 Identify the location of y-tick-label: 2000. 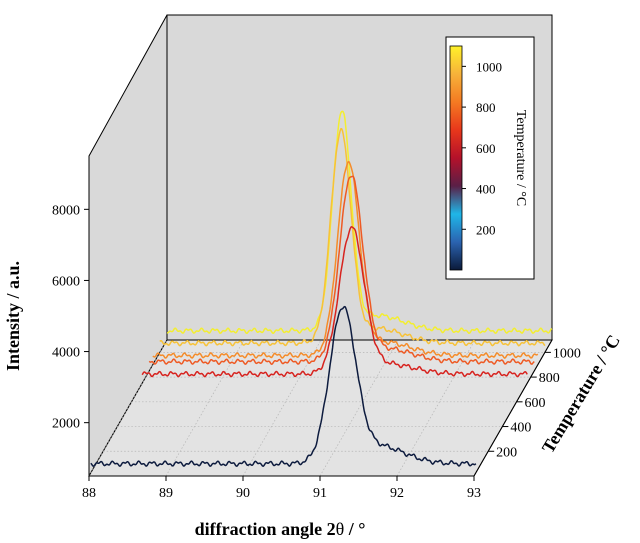
(66, 424).